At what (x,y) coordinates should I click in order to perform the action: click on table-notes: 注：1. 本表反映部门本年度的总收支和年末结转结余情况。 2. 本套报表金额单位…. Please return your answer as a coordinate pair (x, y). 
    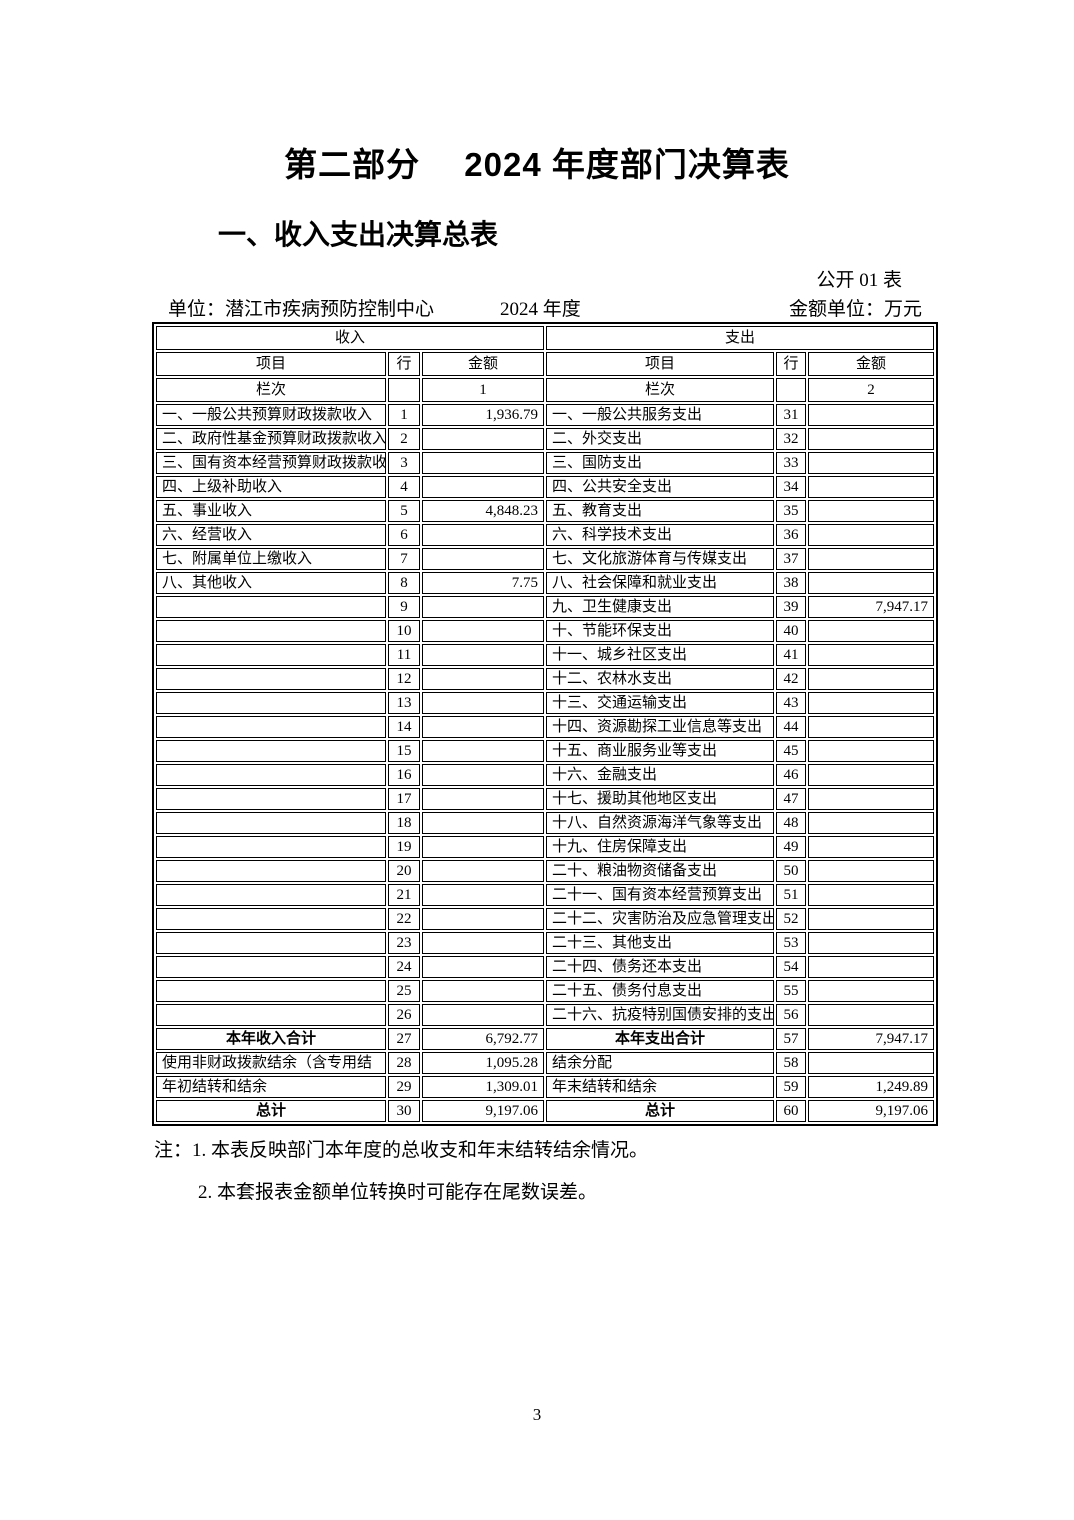
    Looking at the image, I should click on (537, 1169).